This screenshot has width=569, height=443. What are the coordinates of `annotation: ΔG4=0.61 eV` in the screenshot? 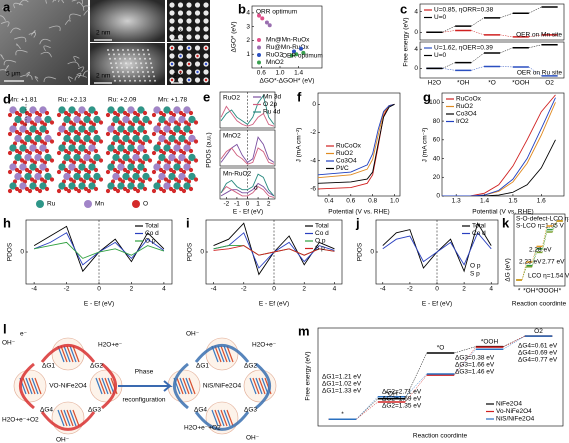 It's located at (538, 346).